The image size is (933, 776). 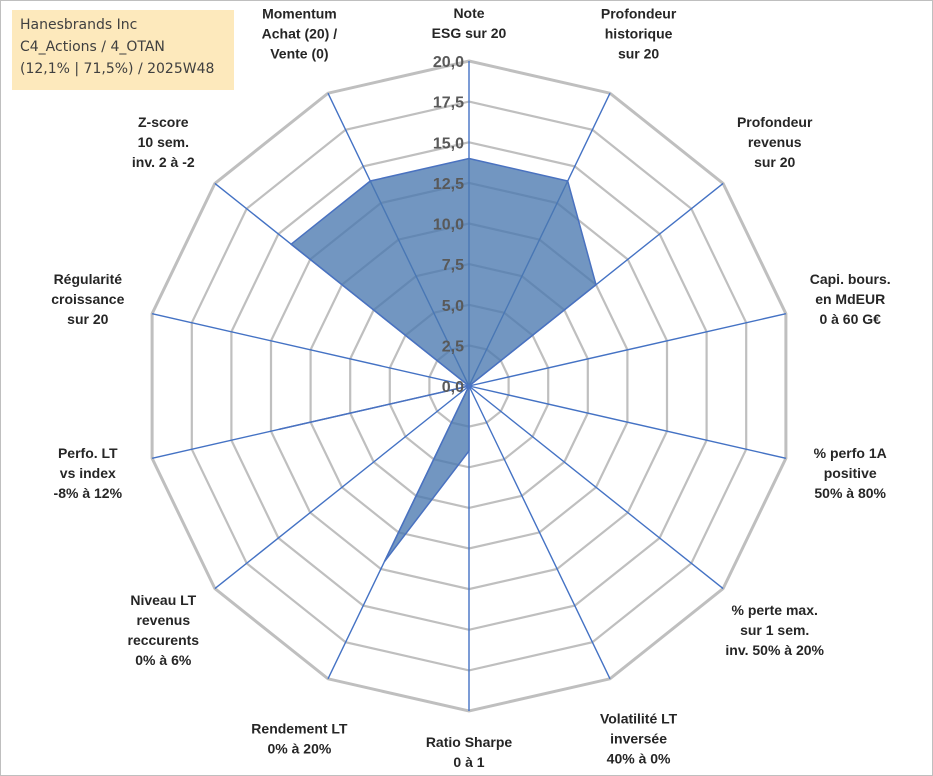 I want to click on axis-label-2: Profondeur revenus sur 20, so click(x=775, y=142).